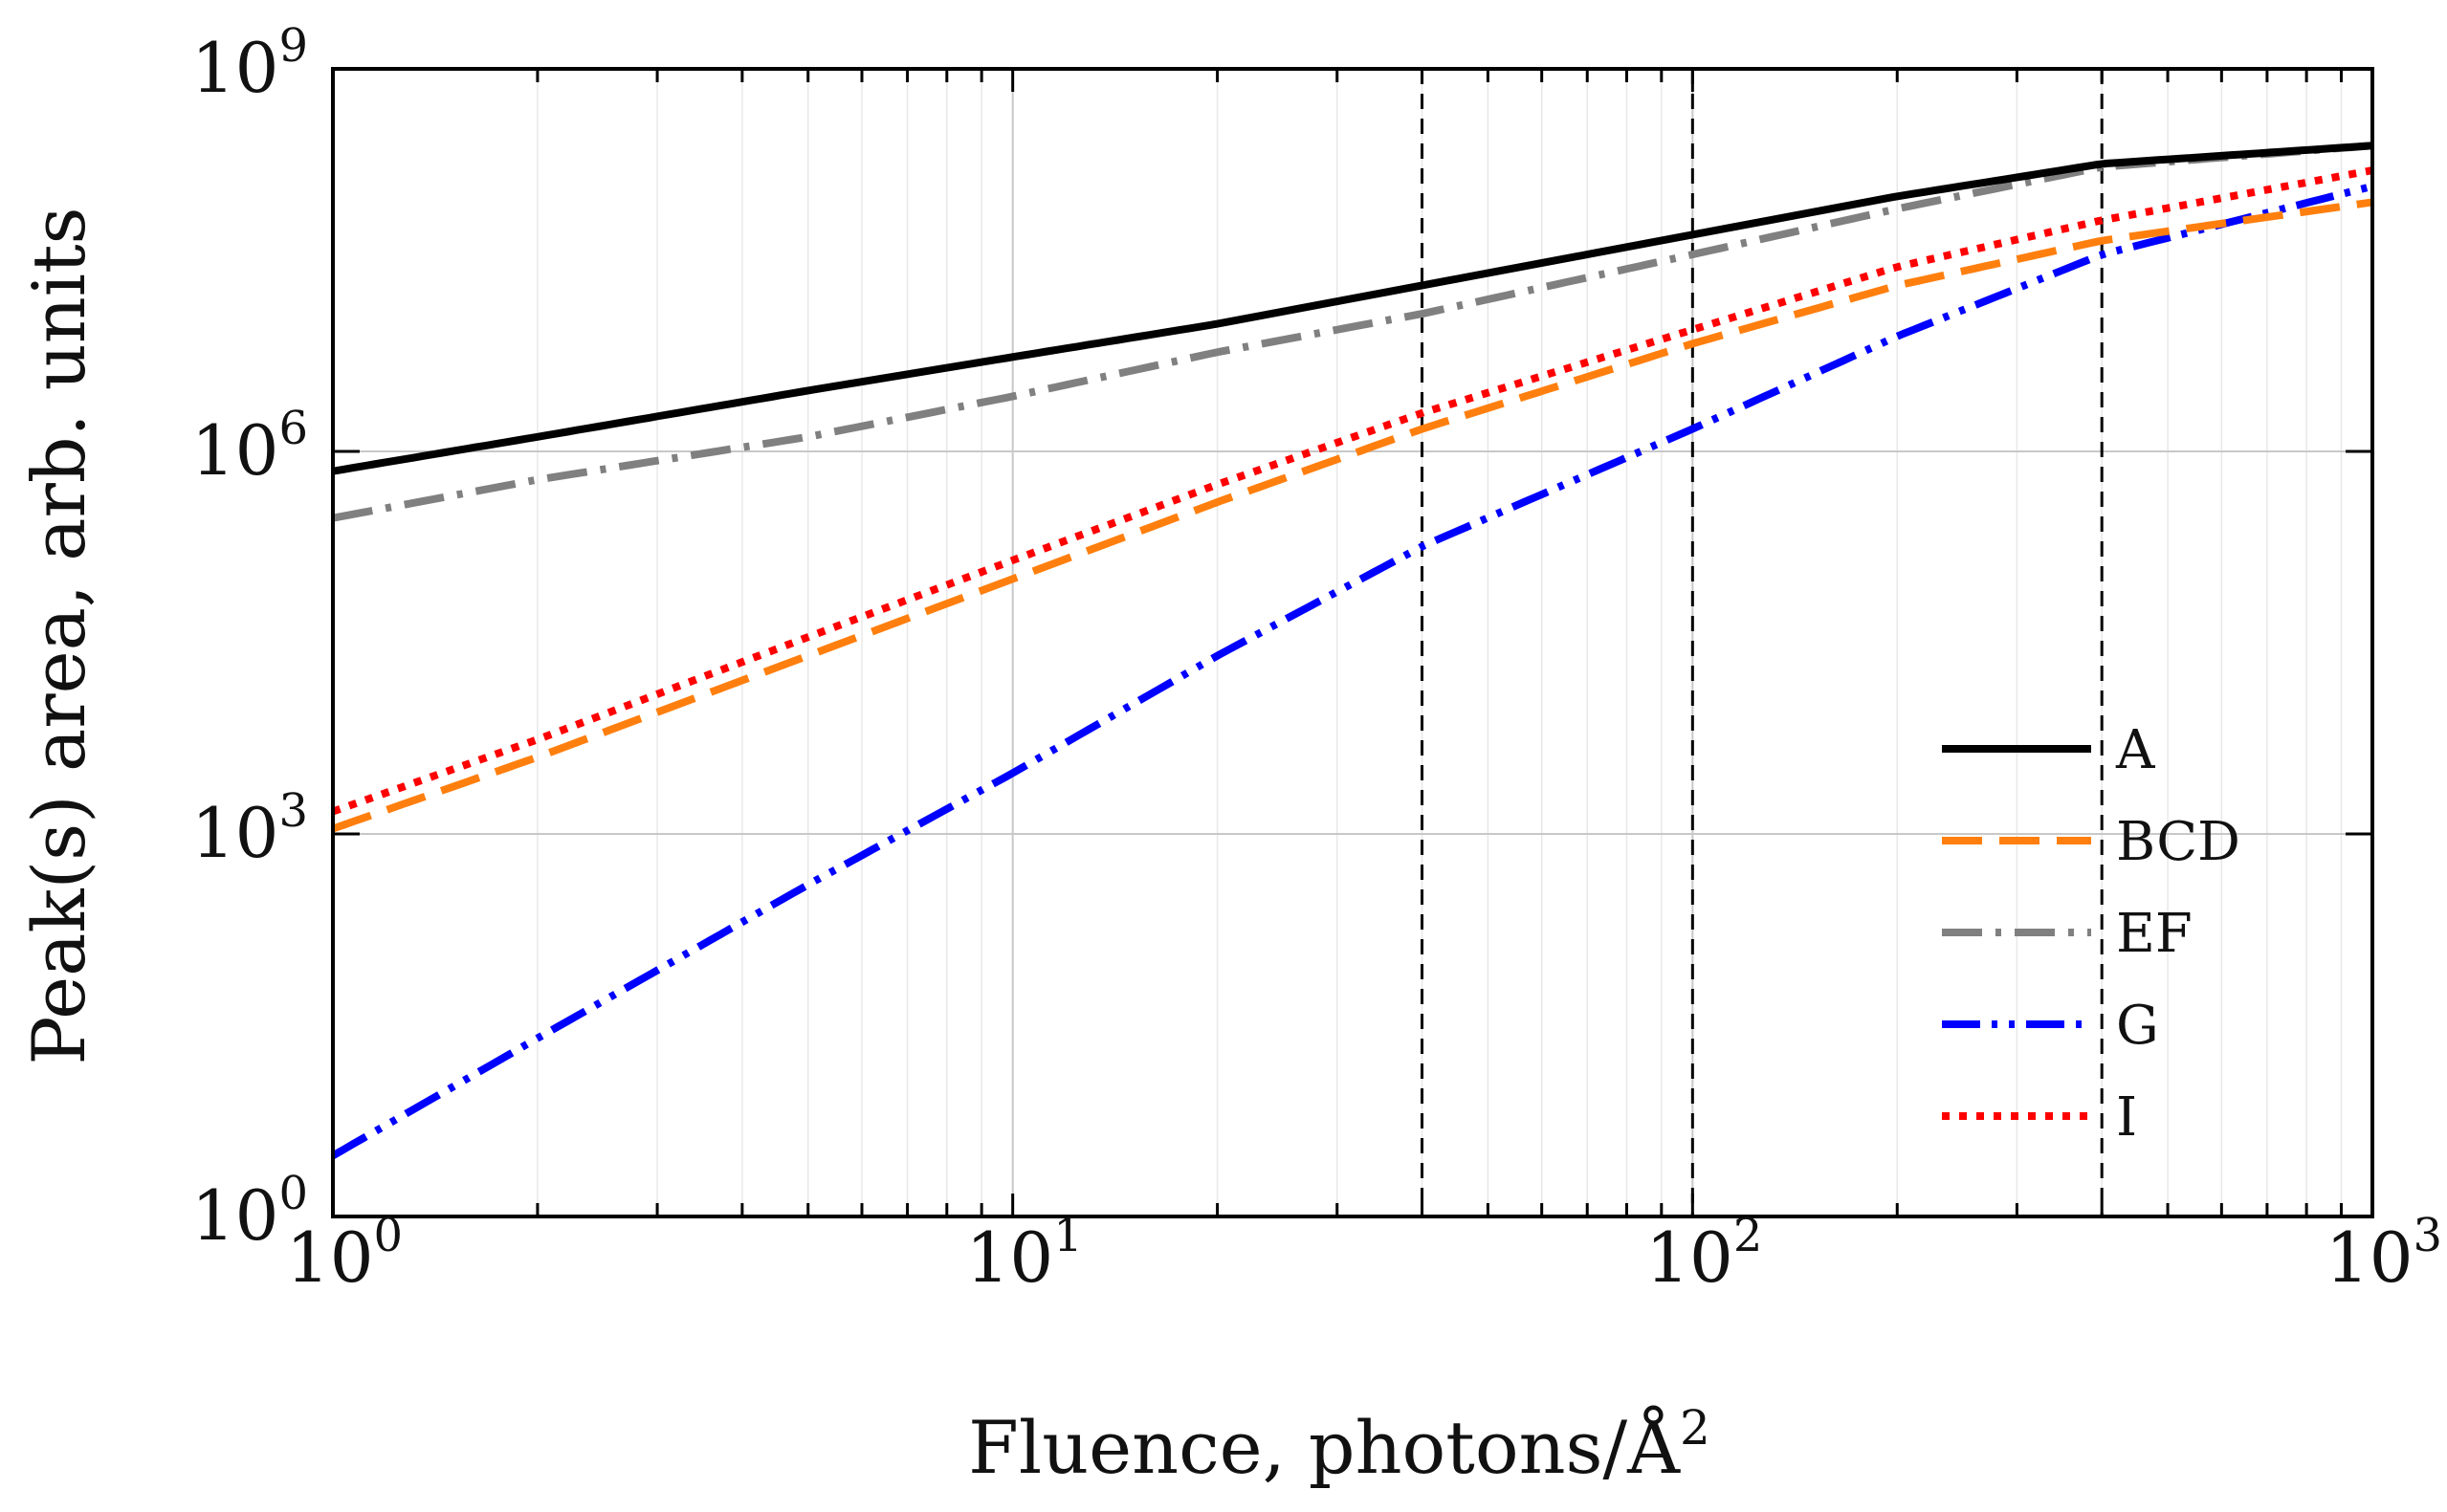 Image resolution: width=2447 pixels, height=1512 pixels. What do you see at coordinates (2091, 934) in the screenshot?
I see `legend: A BCD EF GI` at bounding box center [2091, 934].